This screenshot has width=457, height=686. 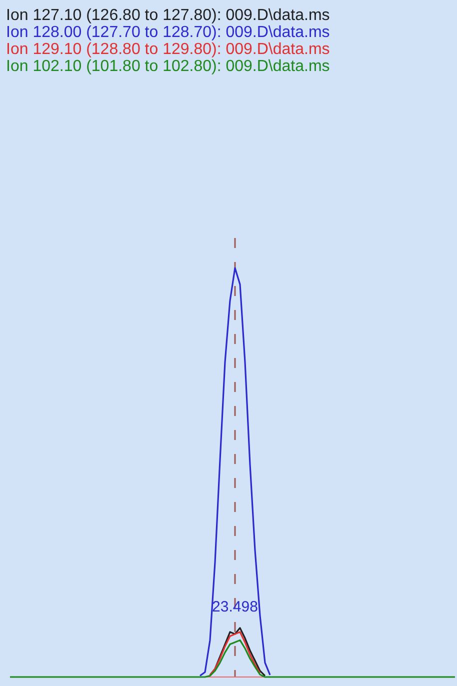 What do you see at coordinates (168, 49) in the screenshot?
I see `text: Ion 129.10 (128.80 to 129.80): 009.D\data.ms` at bounding box center [168, 49].